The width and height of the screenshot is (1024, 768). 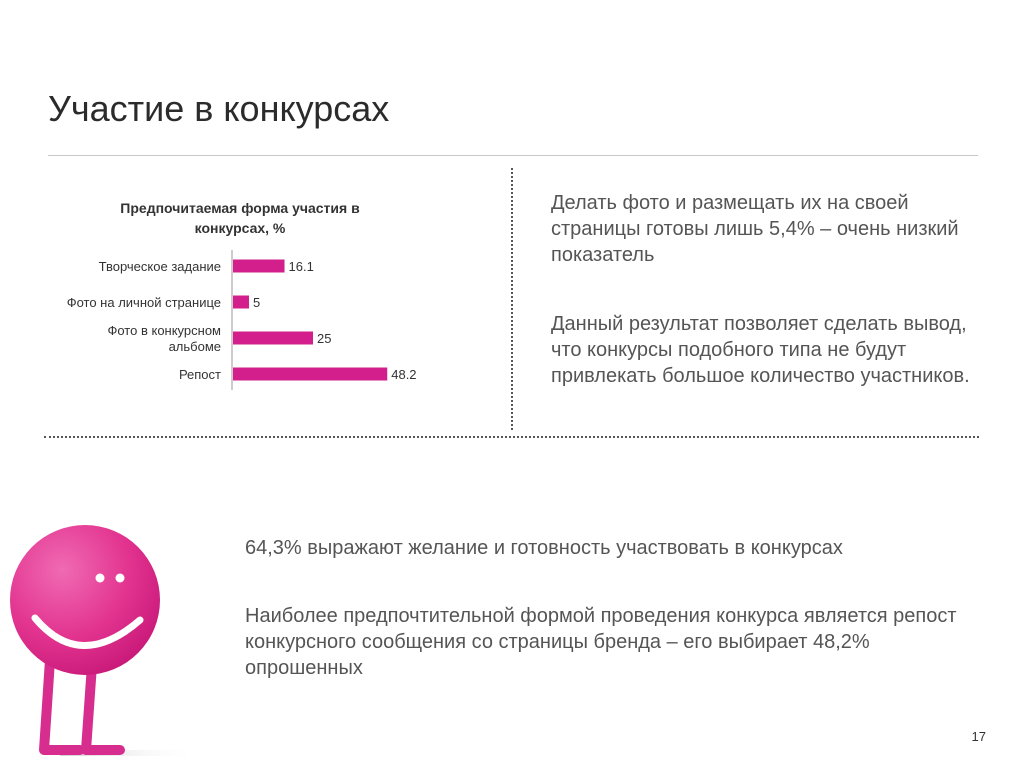 What do you see at coordinates (164, 330) in the screenshot?
I see `chart-category-label: Фото в конкурсном` at bounding box center [164, 330].